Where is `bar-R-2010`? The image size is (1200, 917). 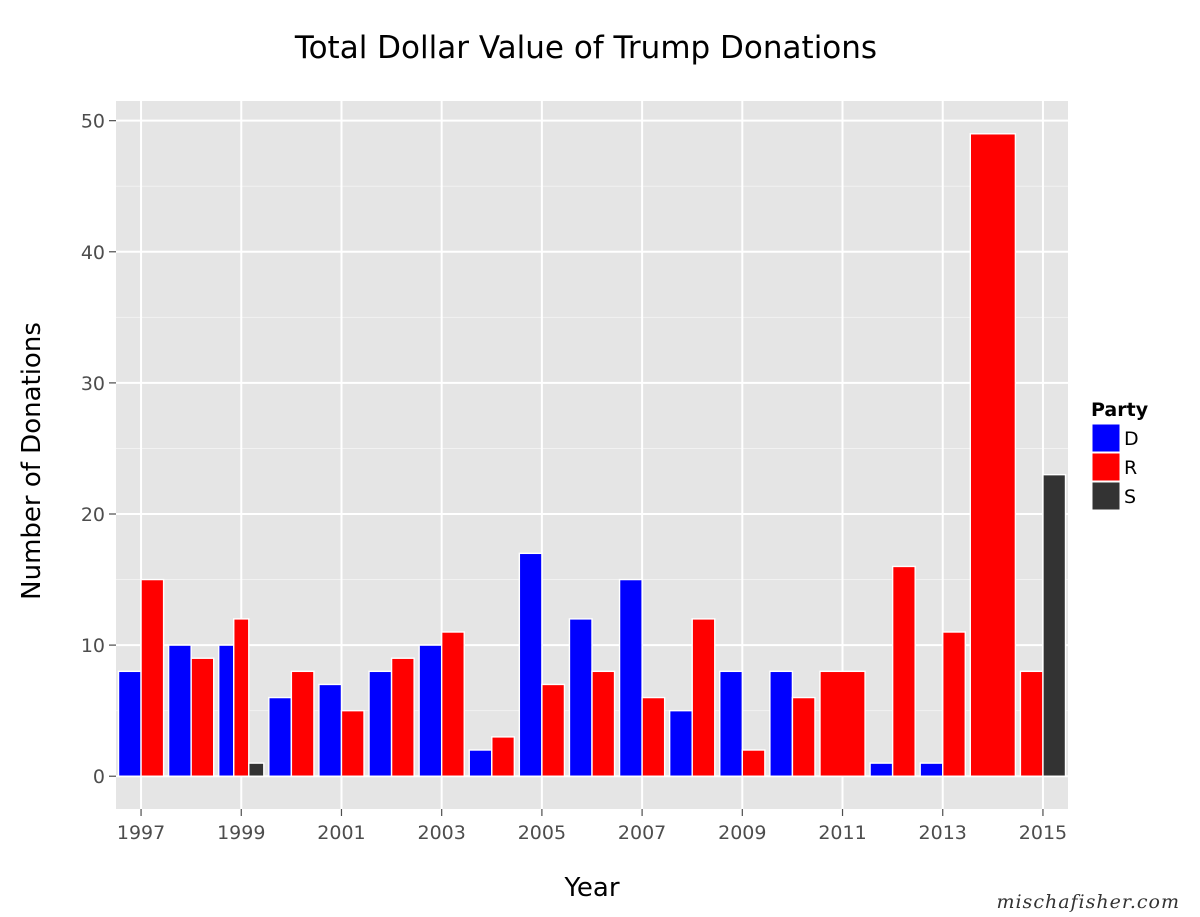
bar-R-2010 is located at coordinates (803, 736).